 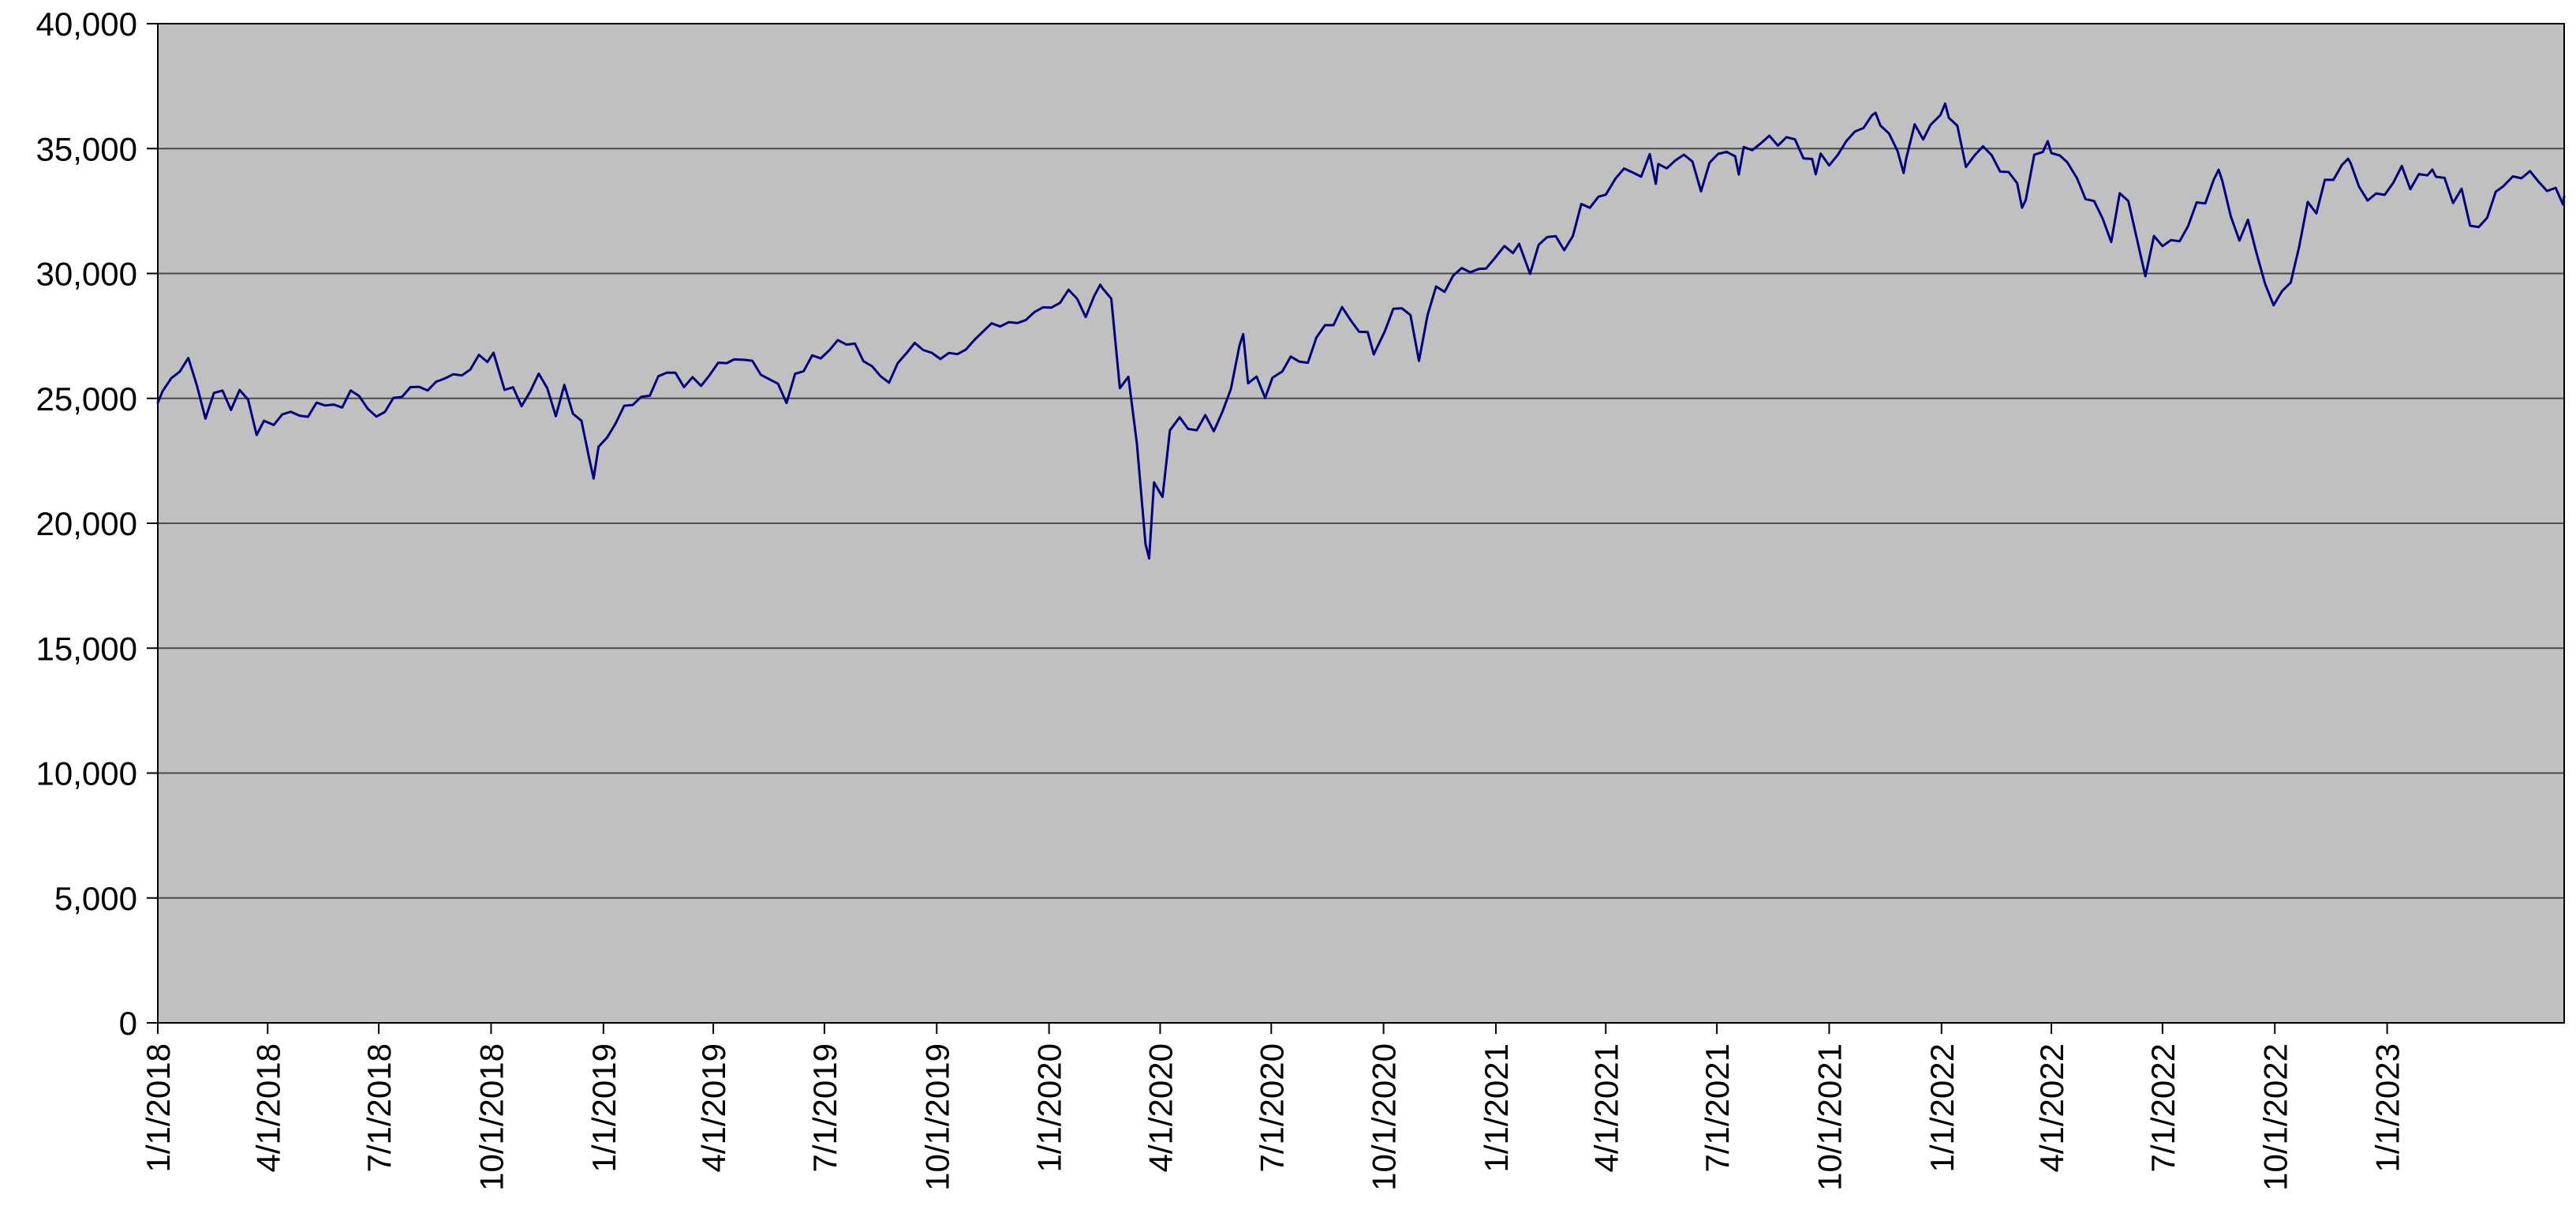 What do you see at coordinates (491, 1117) in the screenshot?
I see `x-axis-label: 10/1/2018` at bounding box center [491, 1117].